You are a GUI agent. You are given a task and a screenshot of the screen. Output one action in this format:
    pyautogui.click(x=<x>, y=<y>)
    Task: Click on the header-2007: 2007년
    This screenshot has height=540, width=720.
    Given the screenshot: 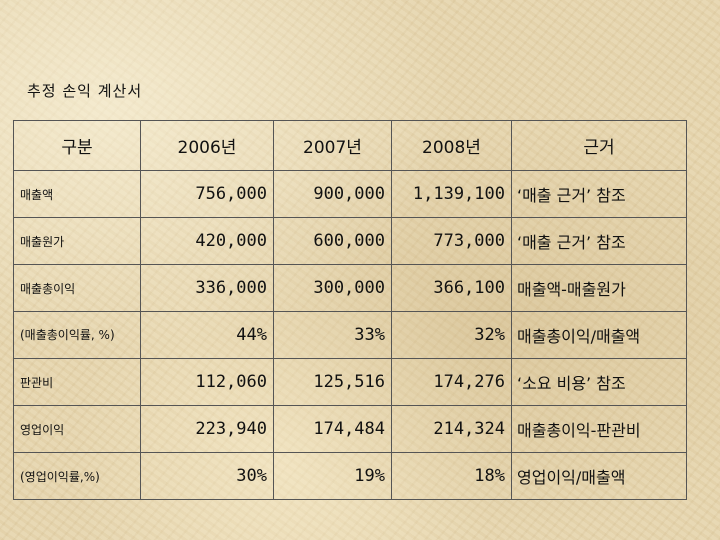 What is the action you would take?
    pyautogui.click(x=332, y=145)
    